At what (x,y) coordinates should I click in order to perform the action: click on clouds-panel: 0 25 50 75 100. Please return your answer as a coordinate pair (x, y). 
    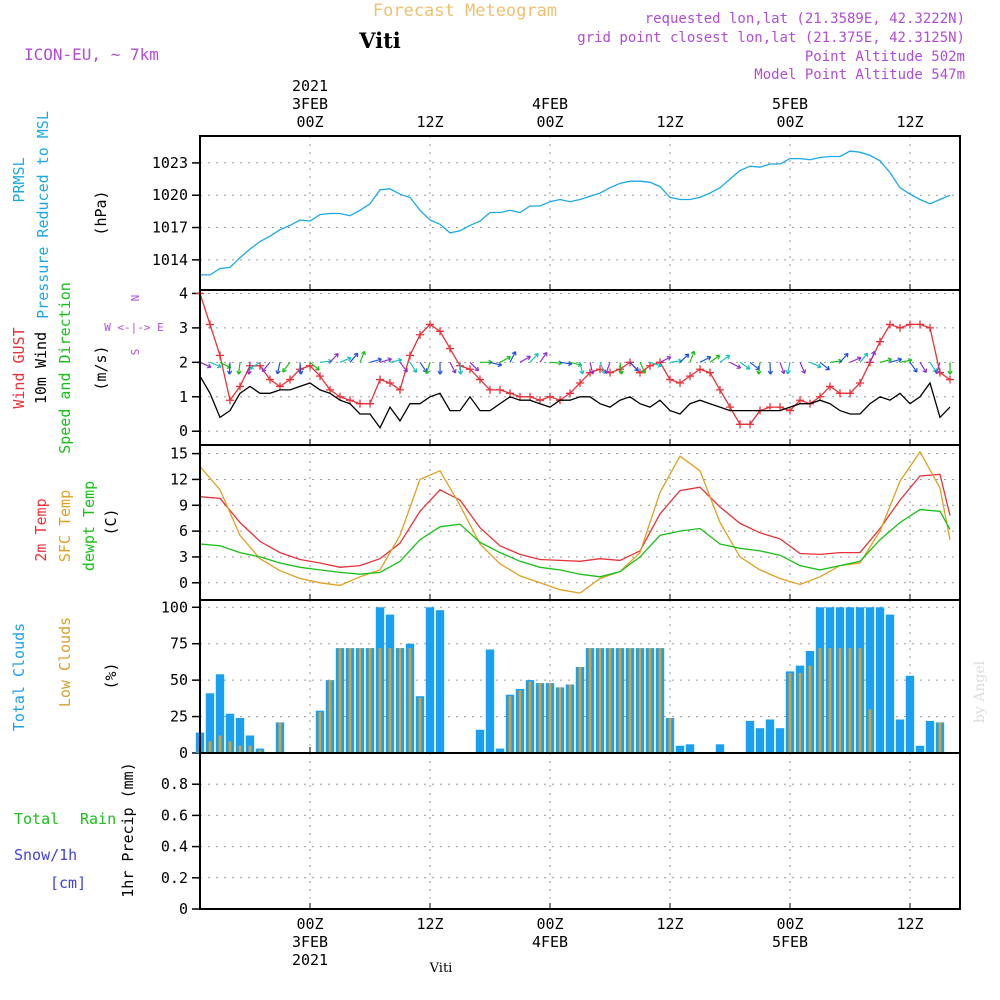
    Looking at the image, I should click on (561, 680).